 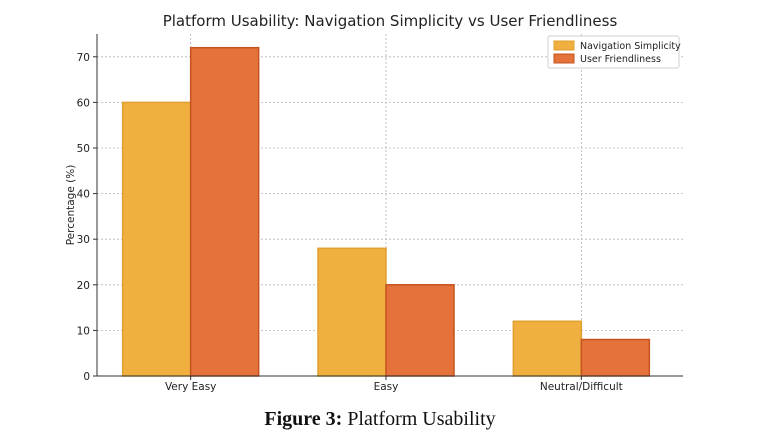 I want to click on y-tick-label: 0, so click(x=86, y=377).